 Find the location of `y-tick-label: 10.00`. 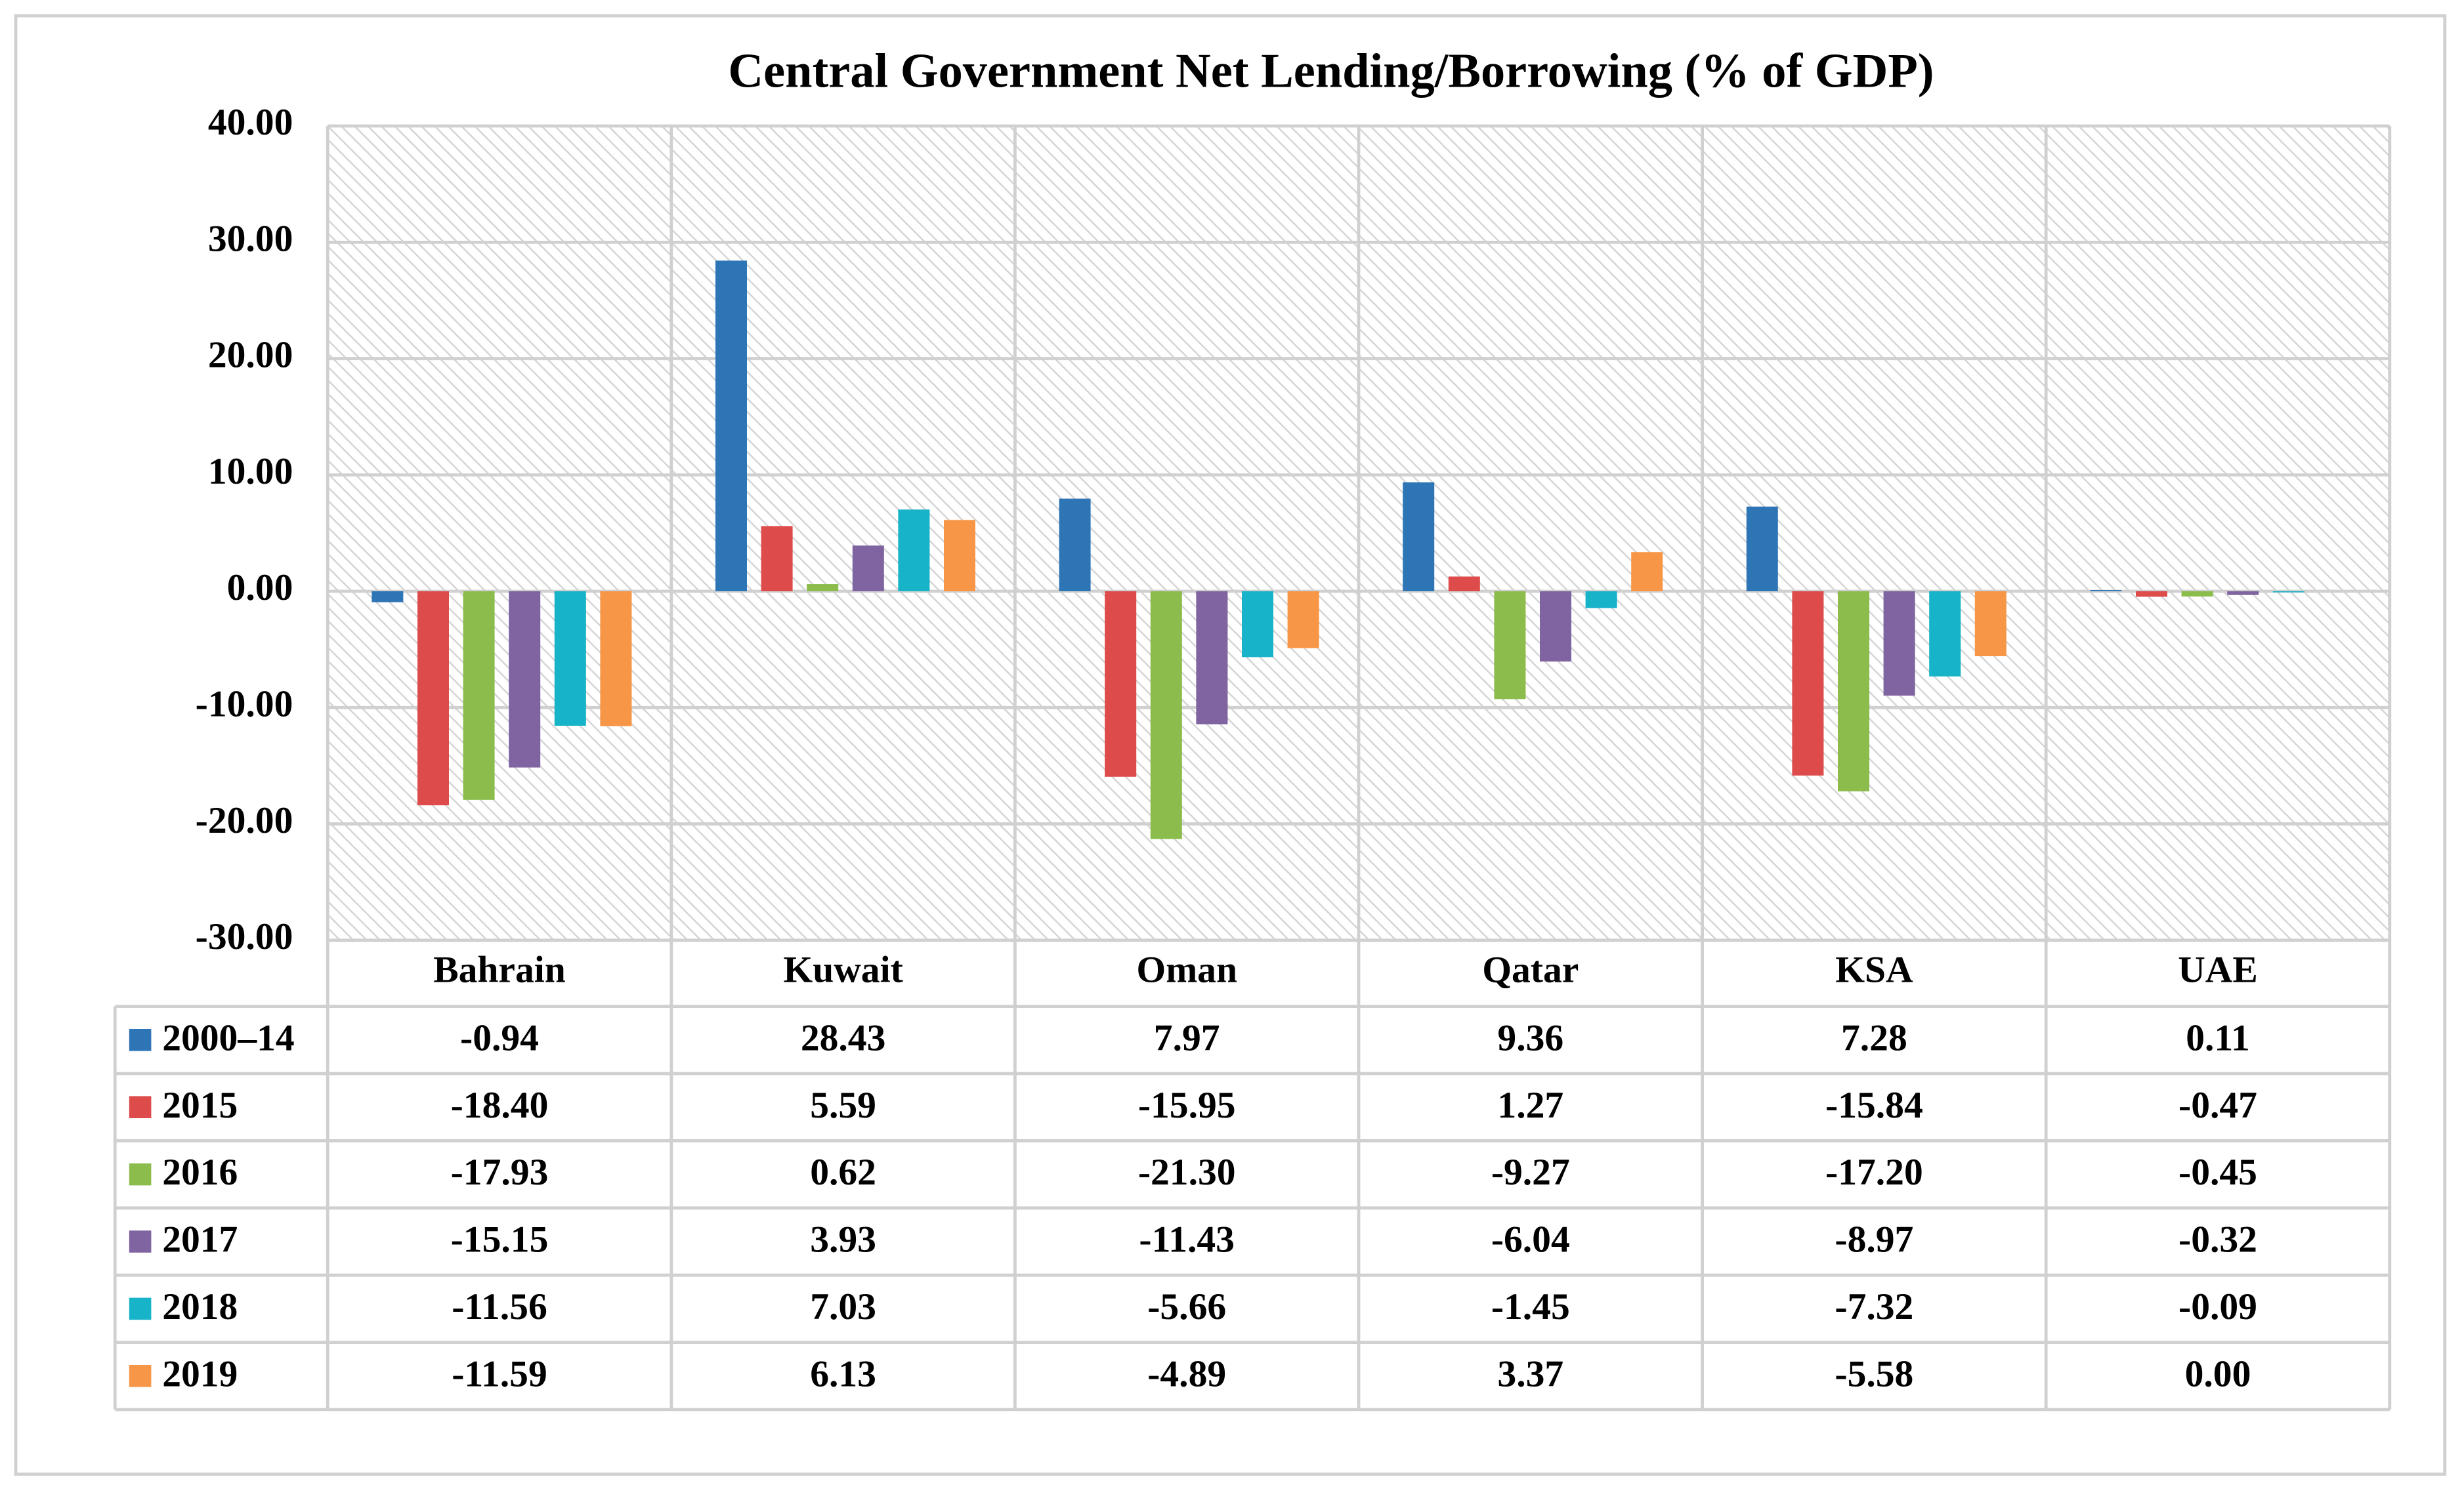

y-tick-label: 10.00 is located at coordinates (250, 471).